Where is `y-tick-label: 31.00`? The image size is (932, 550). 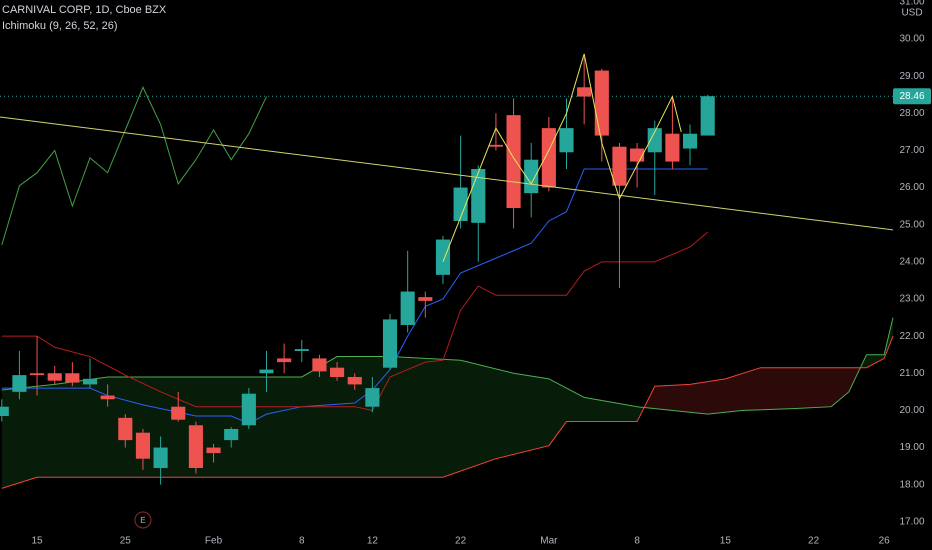
y-tick-label: 31.00 is located at coordinates (911, 3).